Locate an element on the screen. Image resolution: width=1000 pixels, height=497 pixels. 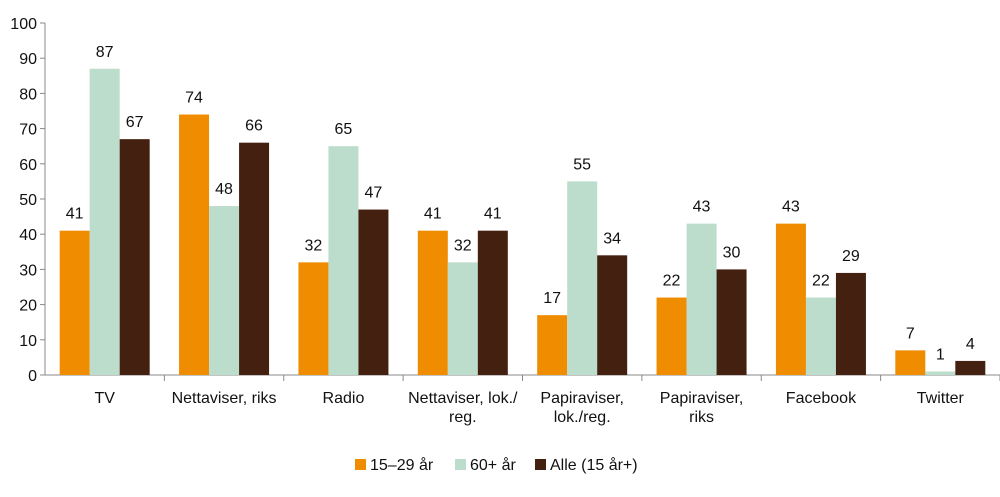
legend-label: 60+ år is located at coordinates (493, 465).